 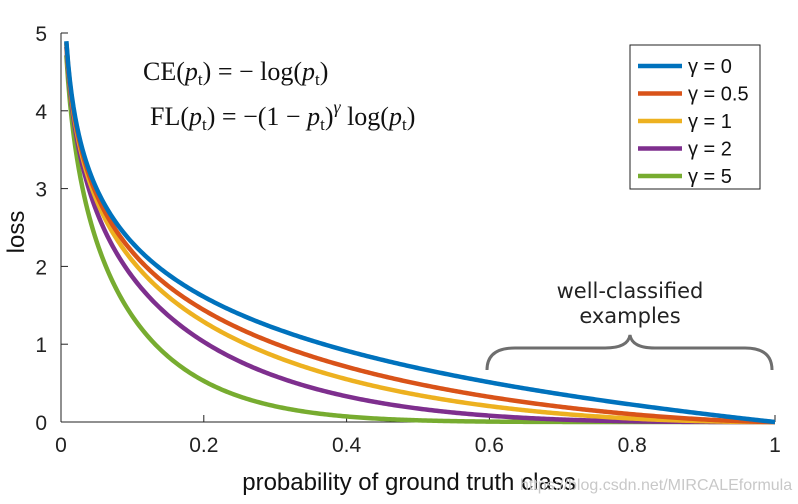 I want to click on watermark: https://blog.csdn.net/MIRCALEformula, so click(x=656, y=485).